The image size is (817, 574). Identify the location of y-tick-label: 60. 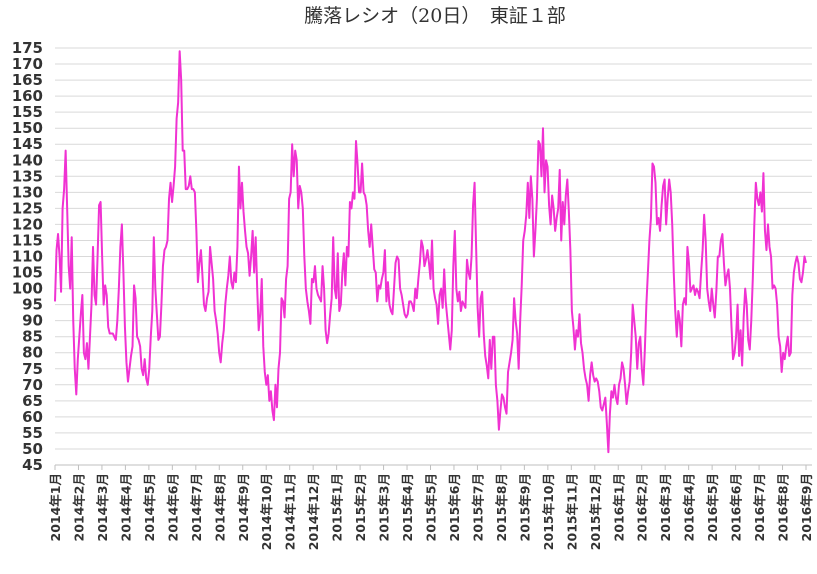
(32, 417).